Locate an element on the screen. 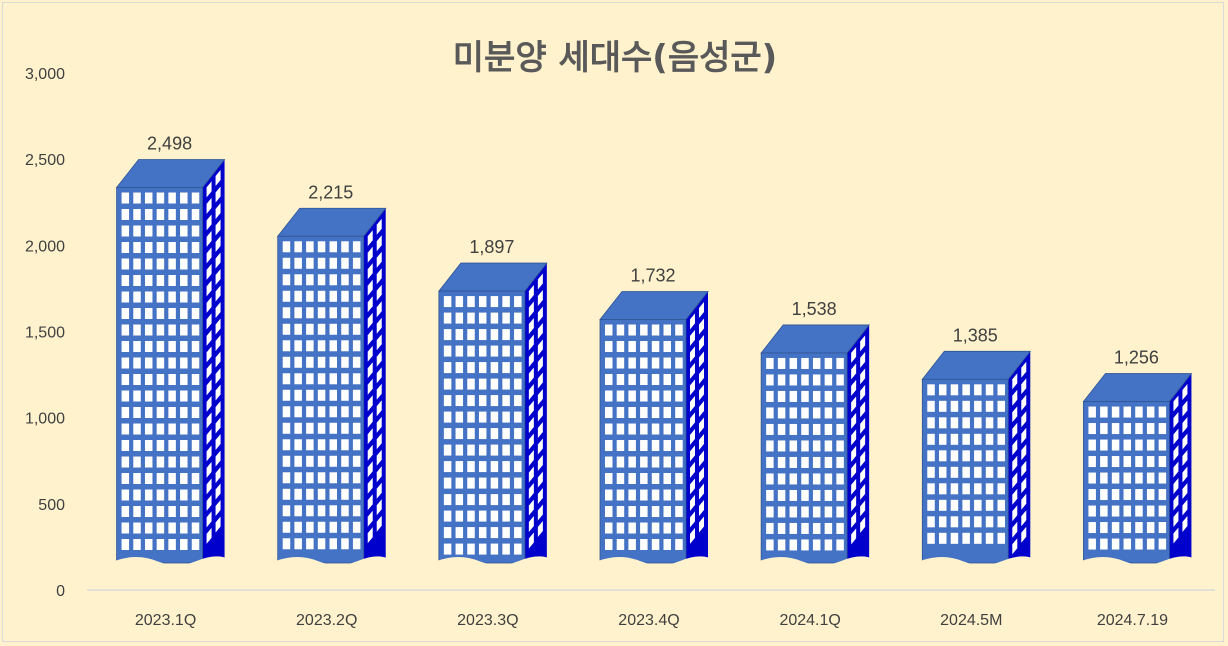  bar: 1,732 is located at coordinates (655, 419).